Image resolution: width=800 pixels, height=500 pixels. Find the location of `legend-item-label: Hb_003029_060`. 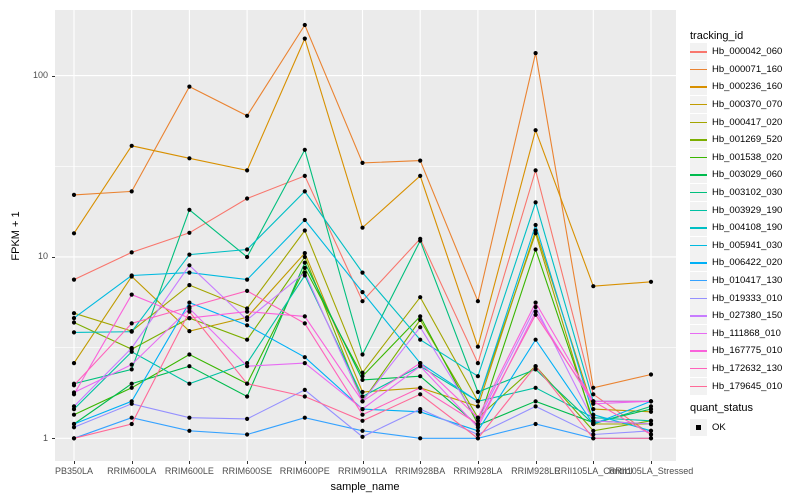

legend-item-label: Hb_003029_060 is located at coordinates (747, 175).